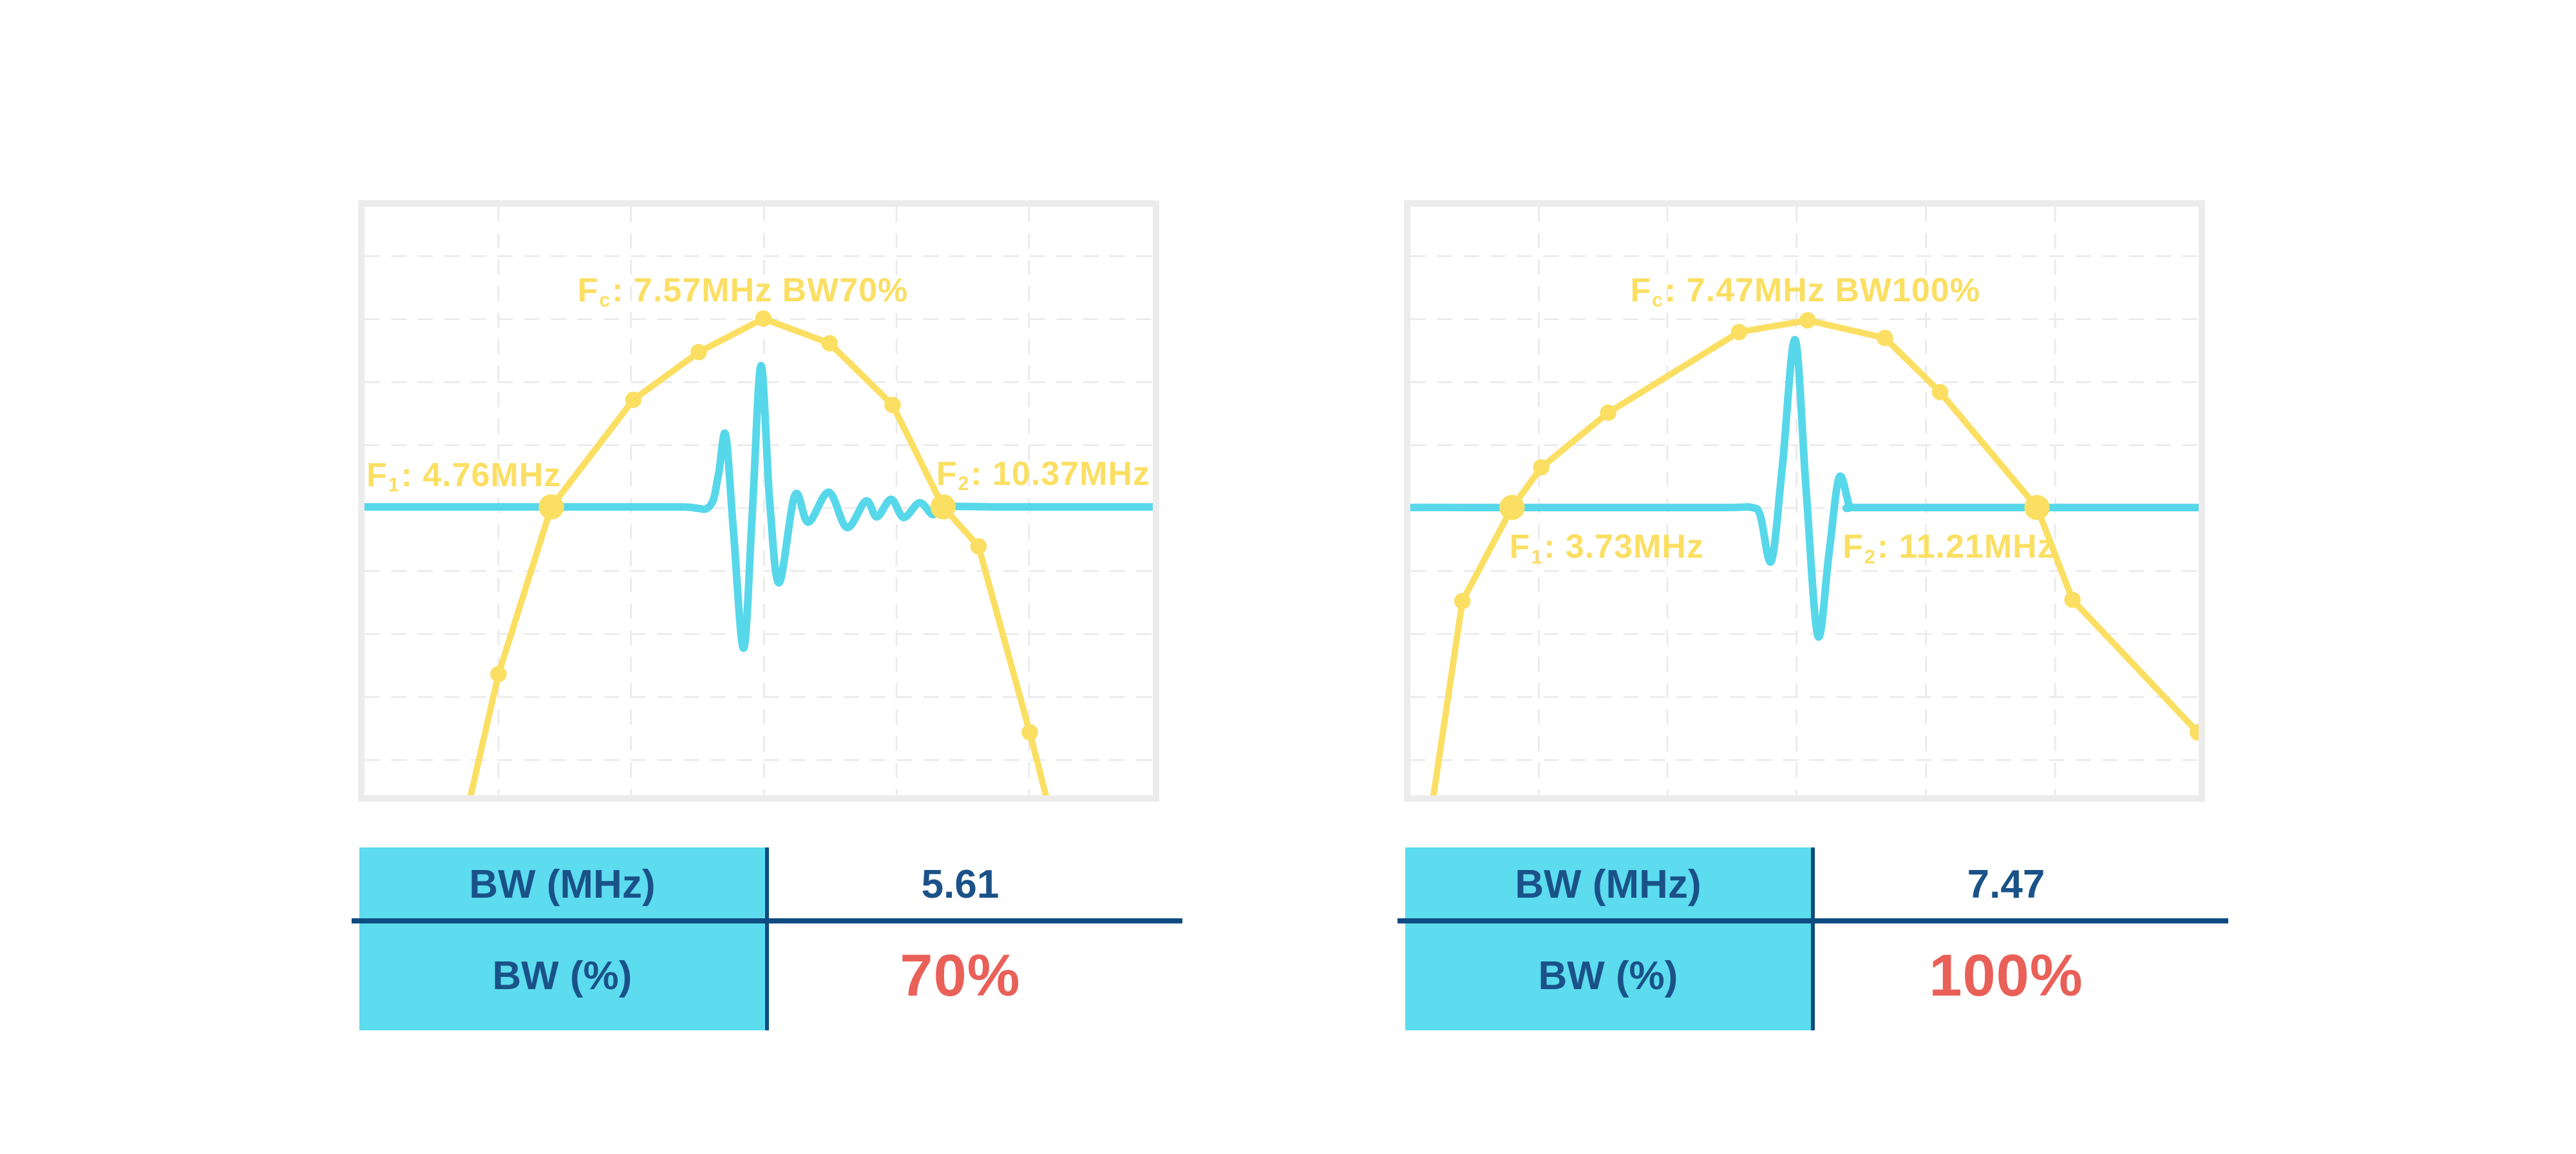  What do you see at coordinates (760, 290) in the screenshot?
I see `fc-value: : 7.57MHz BW70%` at bounding box center [760, 290].